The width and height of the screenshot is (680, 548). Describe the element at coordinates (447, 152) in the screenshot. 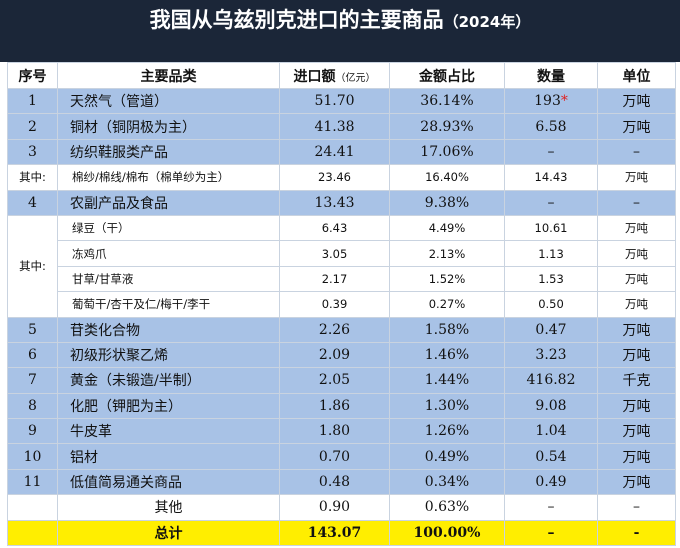

I see `share: 17.06%` at that location.